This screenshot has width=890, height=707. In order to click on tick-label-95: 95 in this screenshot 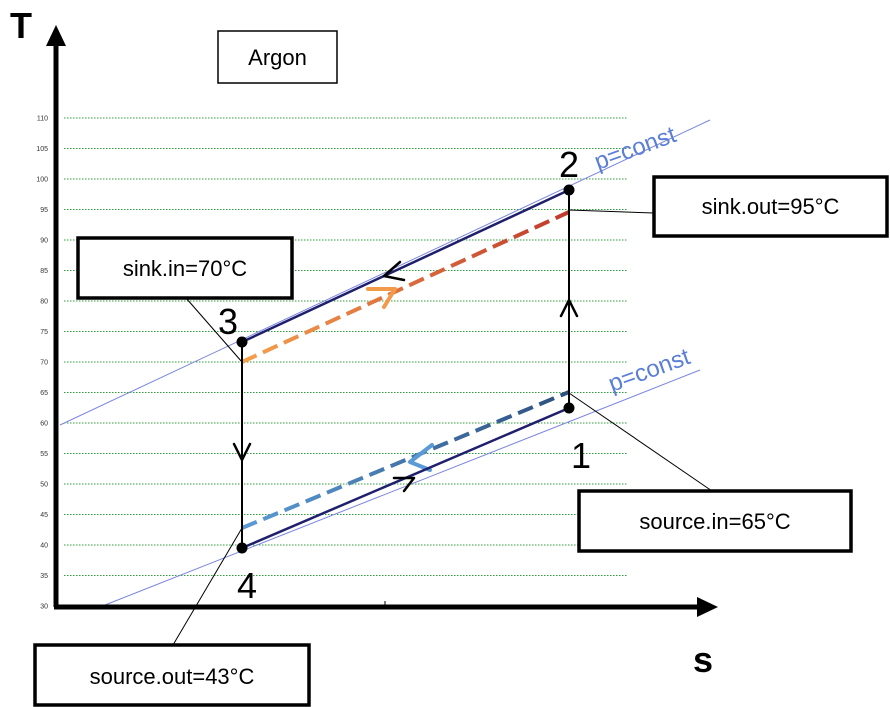, I will do `click(44, 210)`.